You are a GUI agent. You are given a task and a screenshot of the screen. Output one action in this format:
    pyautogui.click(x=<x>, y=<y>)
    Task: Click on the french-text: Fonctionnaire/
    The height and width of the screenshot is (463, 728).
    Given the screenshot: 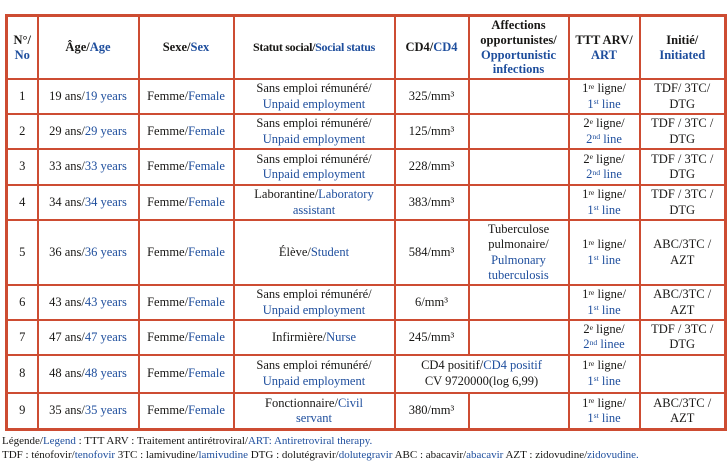 What is the action you would take?
    pyautogui.click(x=301, y=402)
    